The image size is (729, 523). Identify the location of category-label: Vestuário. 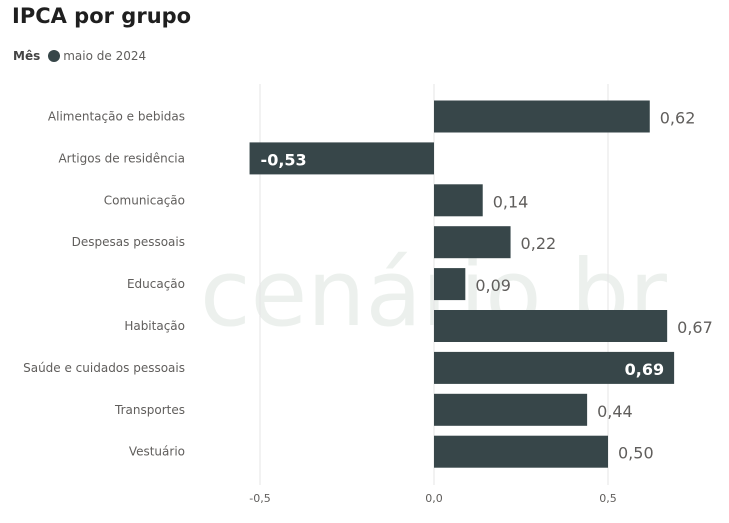
(157, 452).